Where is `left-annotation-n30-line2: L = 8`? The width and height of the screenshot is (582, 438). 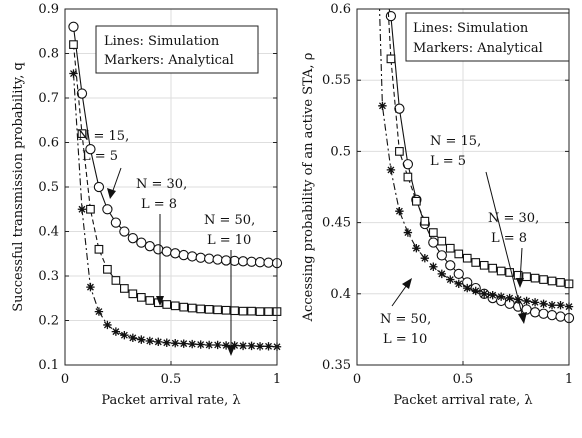 left-annotation-n30-line2: L = 8 is located at coordinates (159, 204).